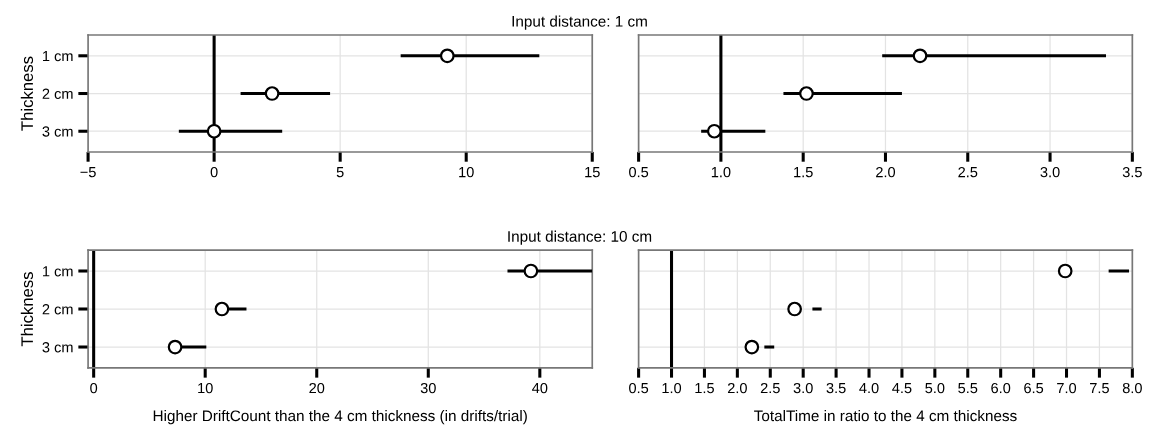  I want to click on x-tick-label: 8.0, so click(1132, 388).